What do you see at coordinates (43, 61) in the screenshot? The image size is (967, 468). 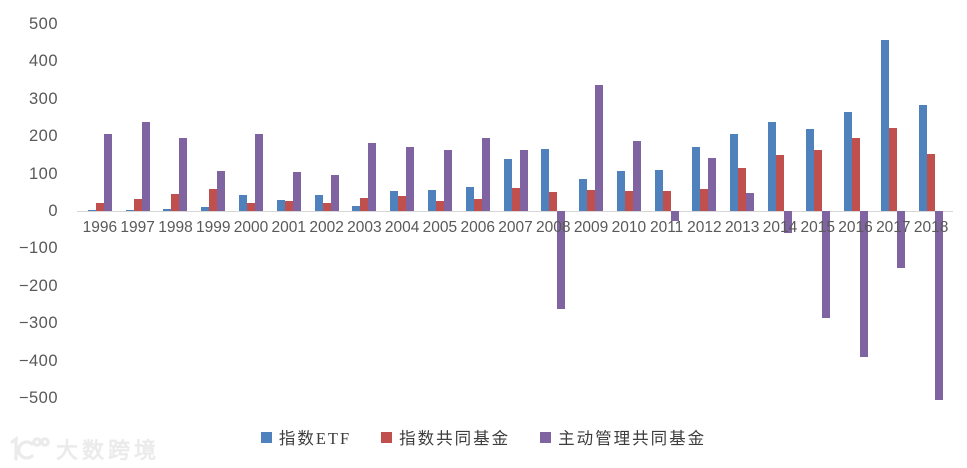 I see `y-axis-tick-label: 400` at bounding box center [43, 61].